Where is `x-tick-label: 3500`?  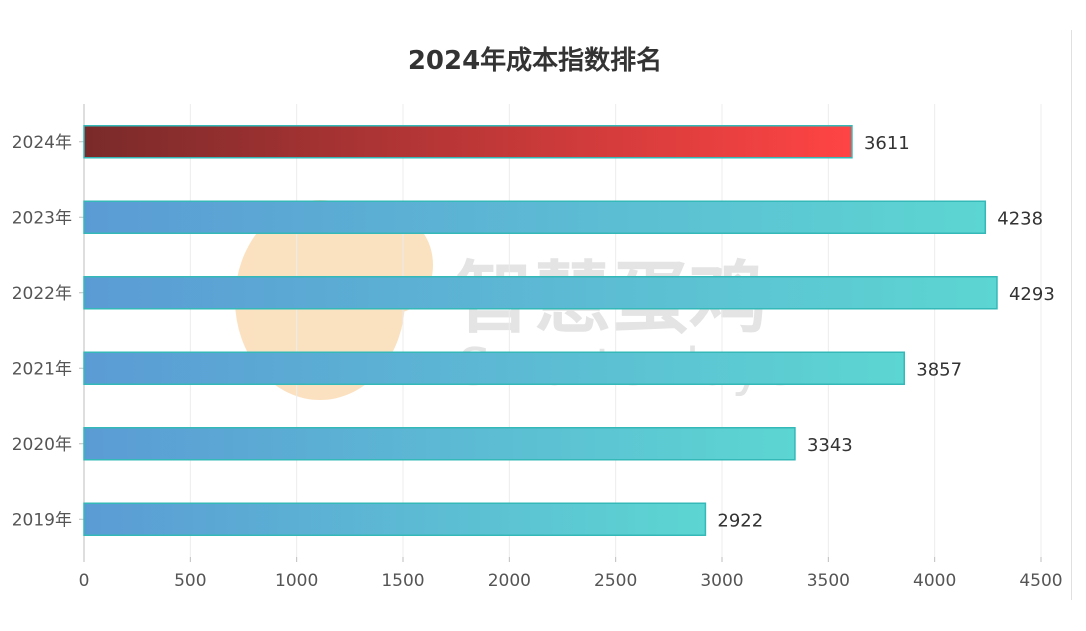 x-tick-label: 3500 is located at coordinates (828, 581).